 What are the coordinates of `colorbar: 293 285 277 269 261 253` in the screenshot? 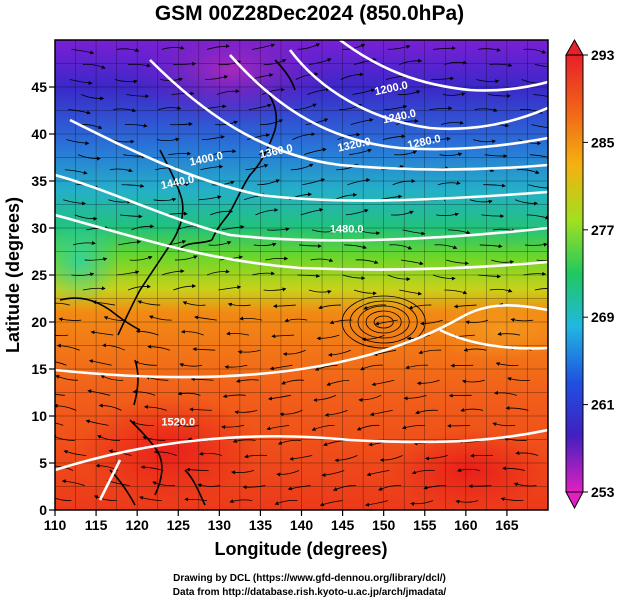 It's located at (590, 274).